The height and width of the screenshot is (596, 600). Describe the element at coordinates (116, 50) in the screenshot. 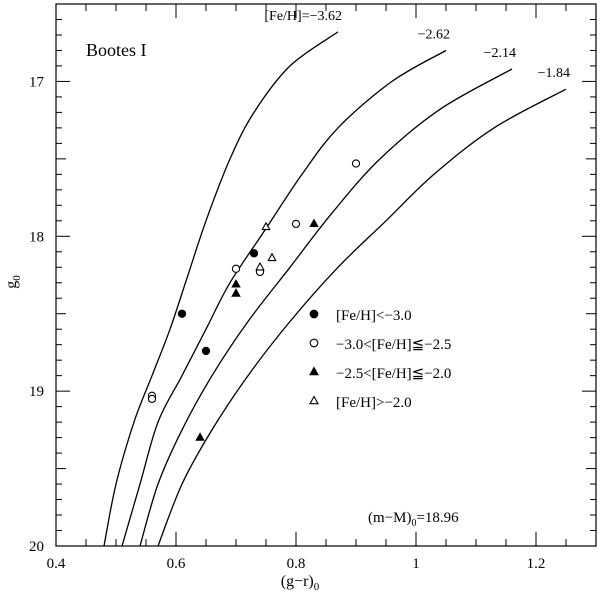

I see `panel-label: Bootes I` at that location.